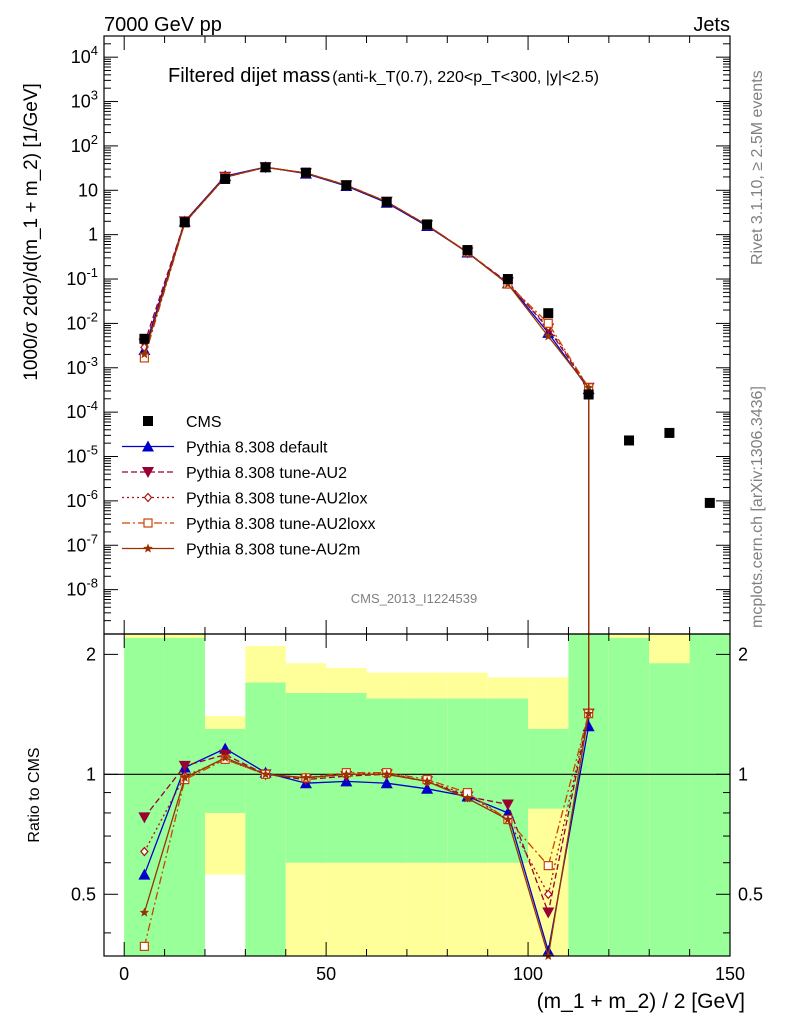 This screenshot has width=786, height=1024. I want to click on legend-marker-au2, so click(148, 472).